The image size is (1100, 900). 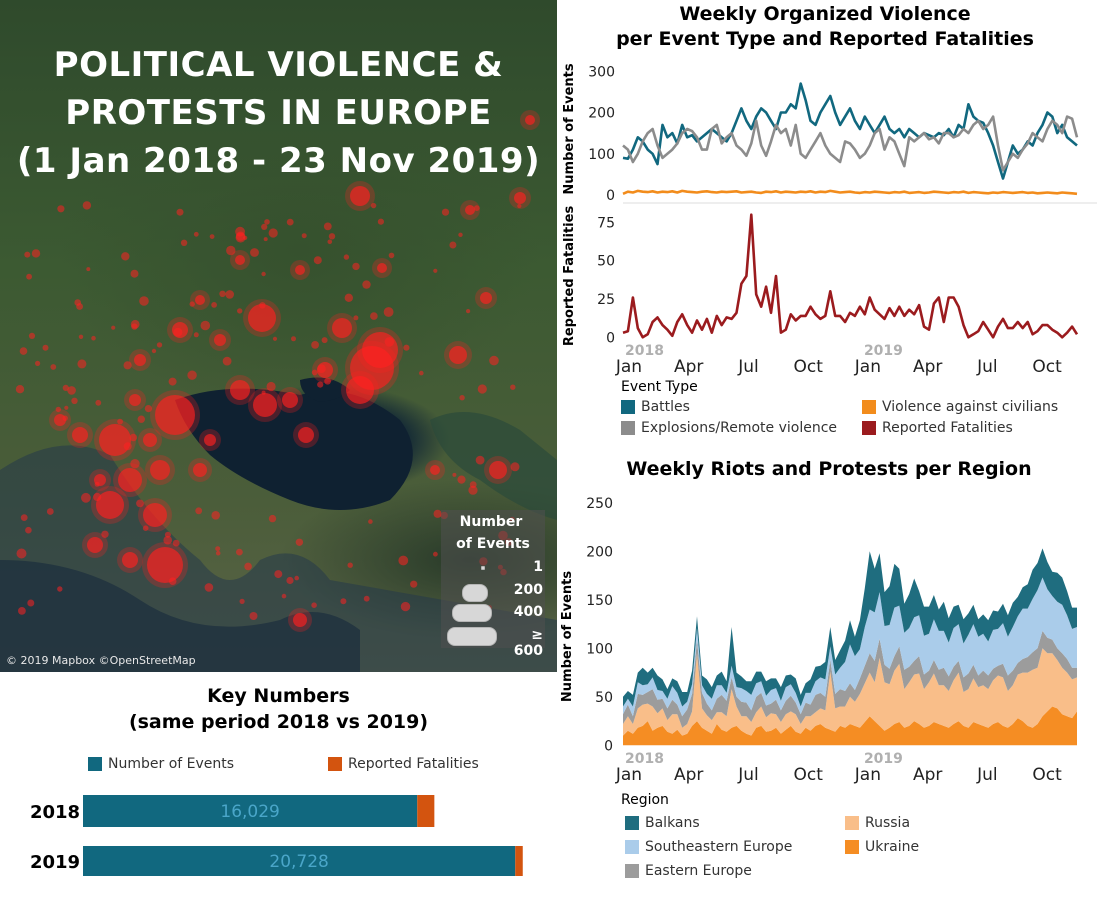 I want to click on protests-legend-ukraine: Ukraine, so click(x=882, y=847).